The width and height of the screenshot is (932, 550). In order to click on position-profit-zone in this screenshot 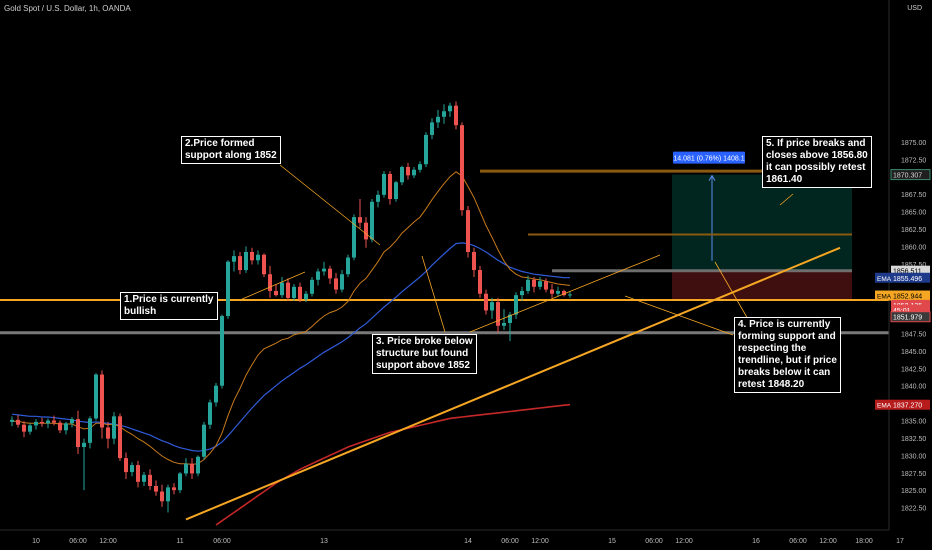, I will do `click(762, 222)`.